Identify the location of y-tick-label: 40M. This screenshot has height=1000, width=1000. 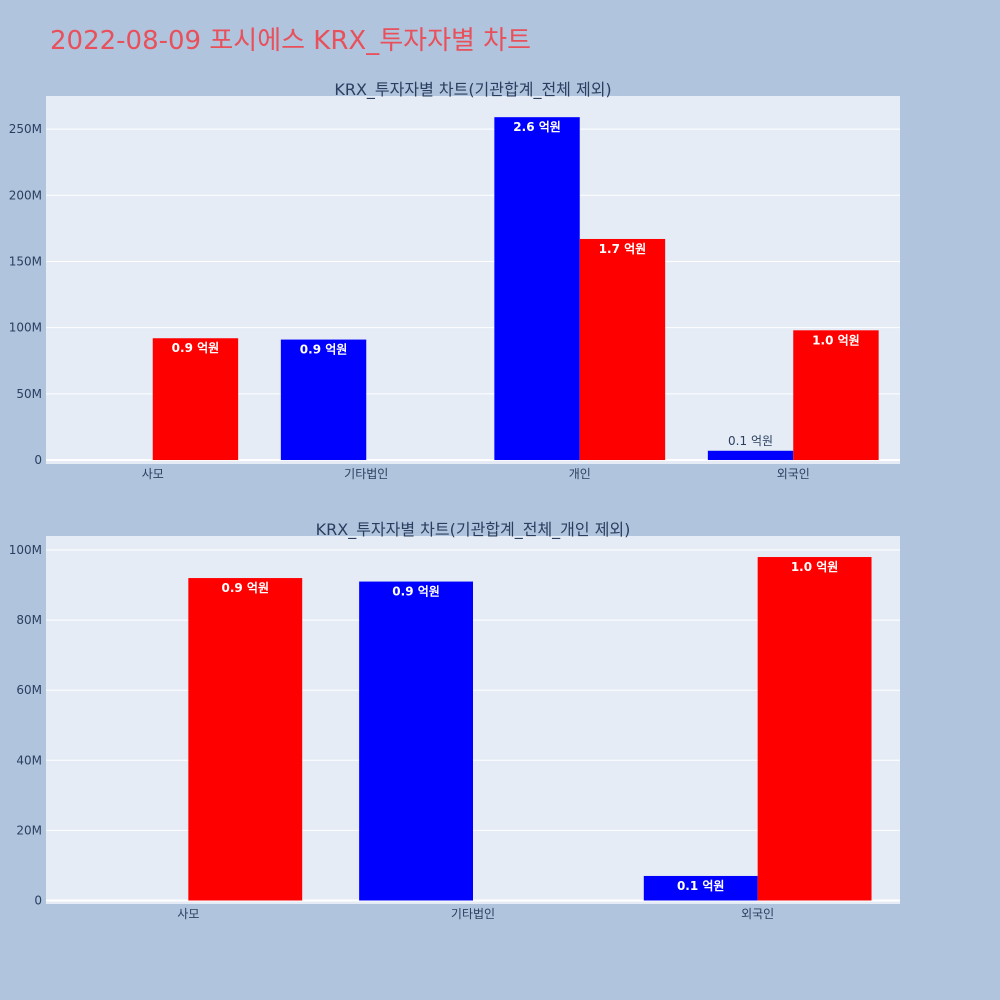
(29, 760).